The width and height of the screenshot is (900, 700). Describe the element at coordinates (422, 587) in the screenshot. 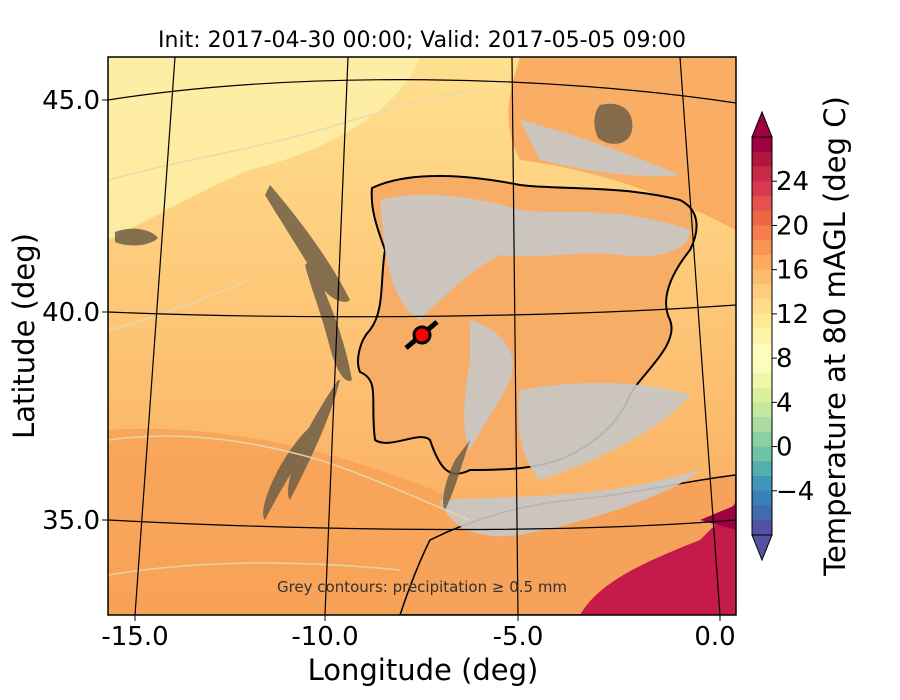

I see `precip-annotation: Grey contours: precipitation ≥ 0.5 mm` at that location.